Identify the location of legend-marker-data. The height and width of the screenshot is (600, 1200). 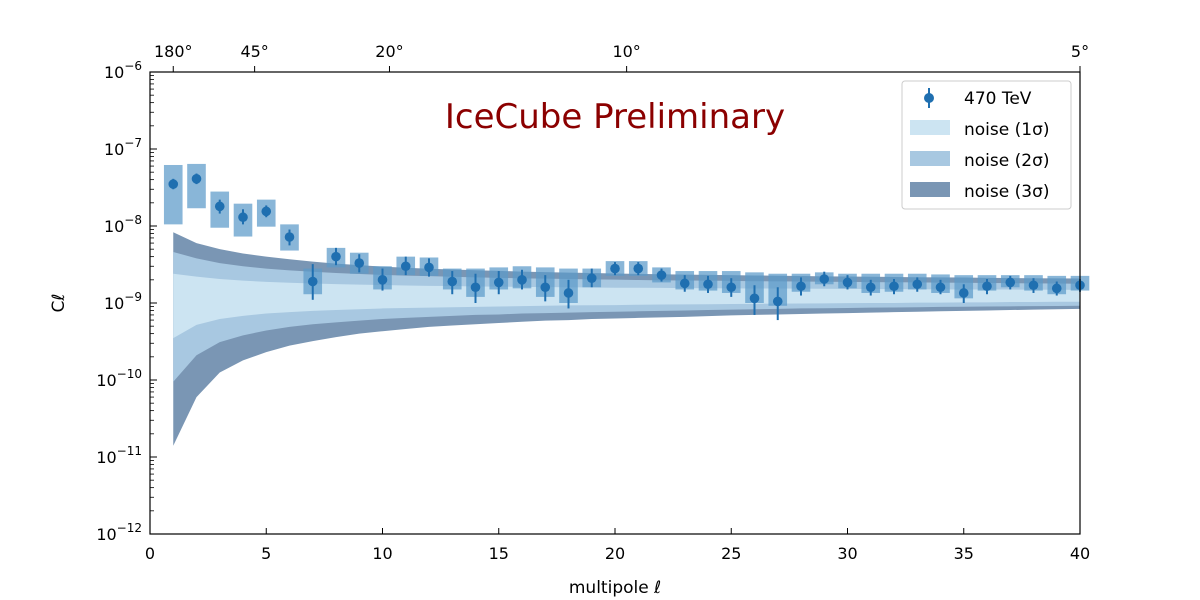
(929, 98).